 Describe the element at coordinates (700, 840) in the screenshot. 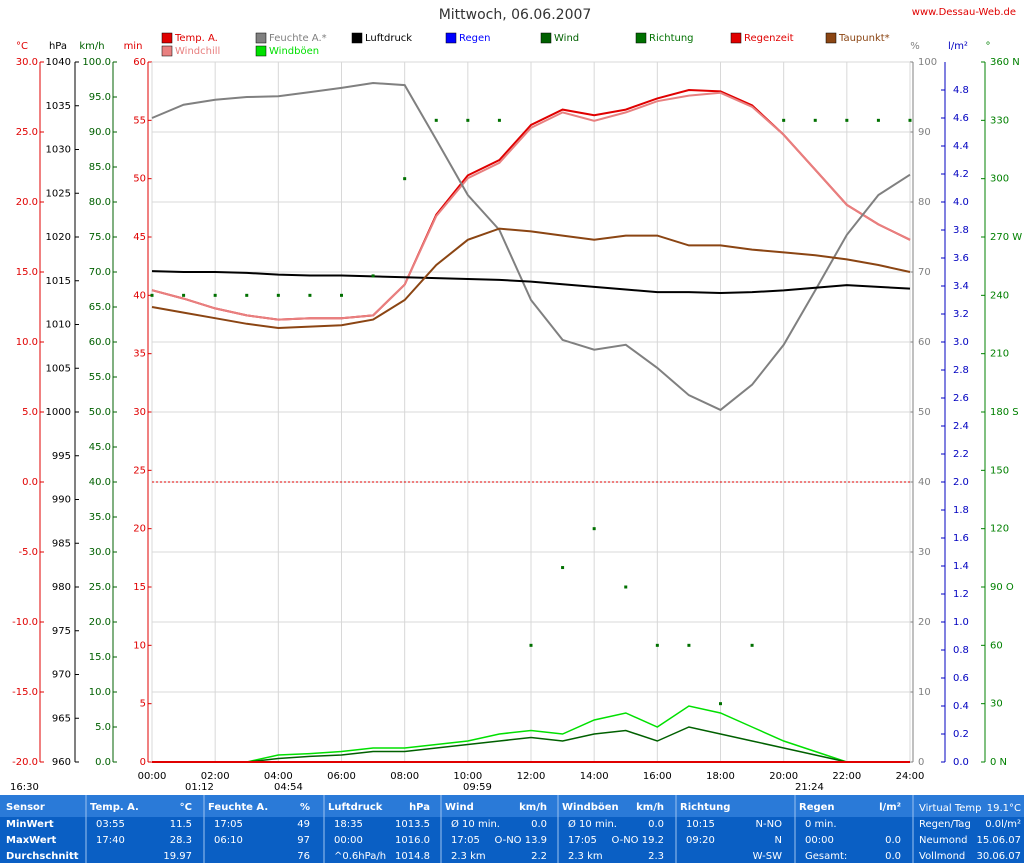

I see `cell-time: 09:20` at that location.